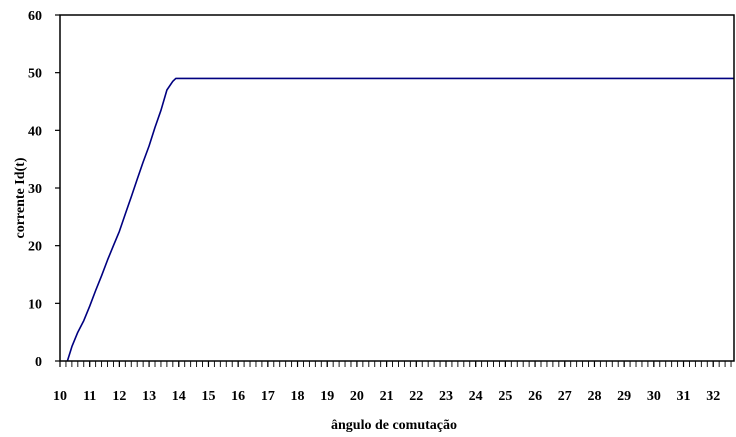 The width and height of the screenshot is (736, 437). Describe the element at coordinates (594, 396) in the screenshot. I see `x-tick-label: 28` at that location.